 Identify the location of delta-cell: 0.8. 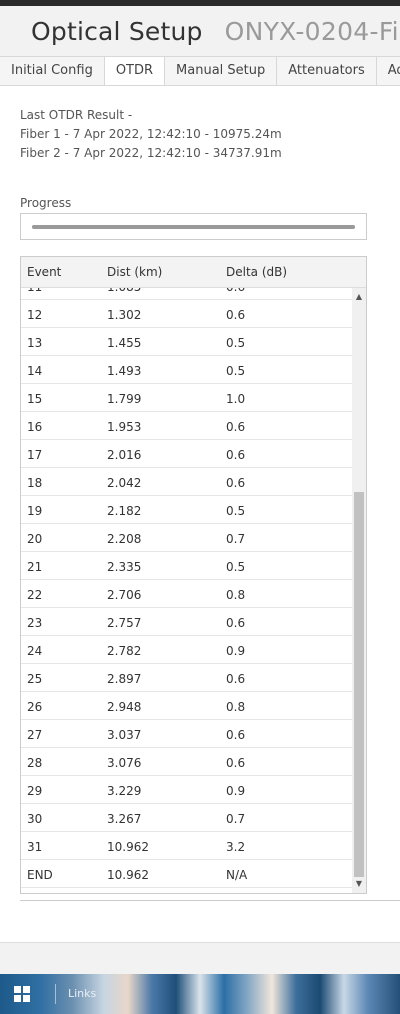
(236, 707).